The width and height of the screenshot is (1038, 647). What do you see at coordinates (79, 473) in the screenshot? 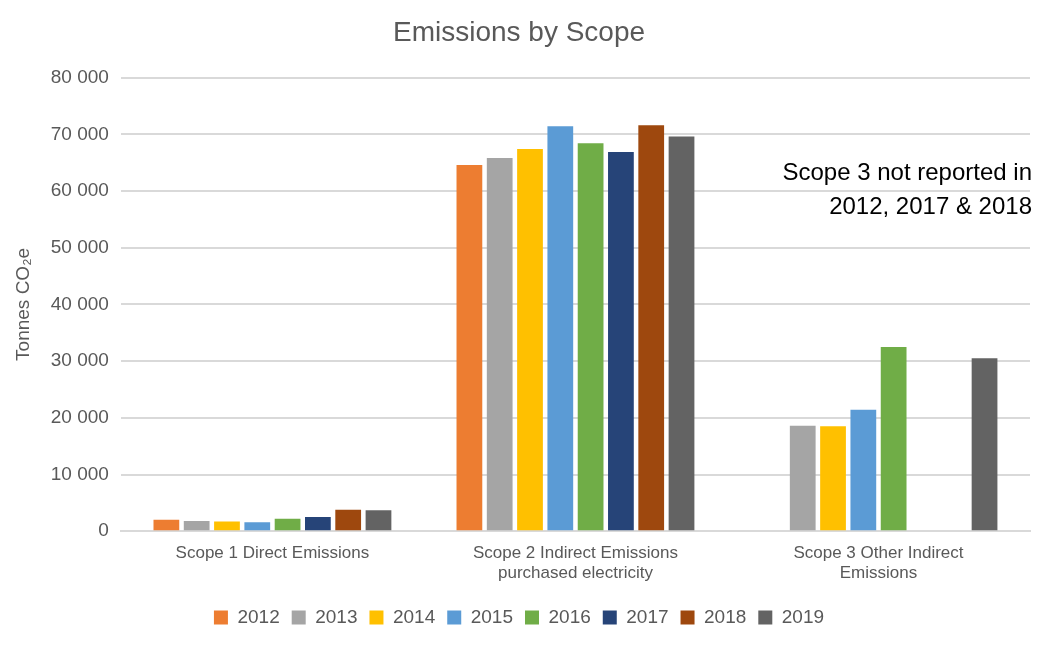
I see `y-tick-label: 10 000` at bounding box center [79, 473].